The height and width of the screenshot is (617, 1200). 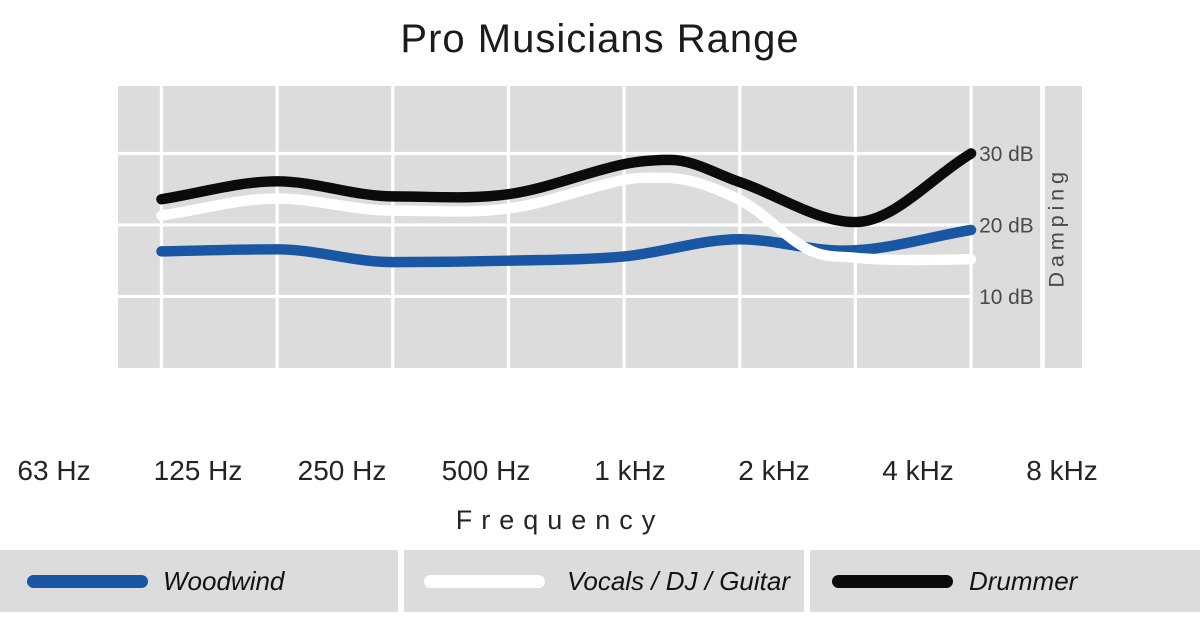 I want to click on x-tick-label-8-khz: 8 kHz, so click(x=1062, y=470).